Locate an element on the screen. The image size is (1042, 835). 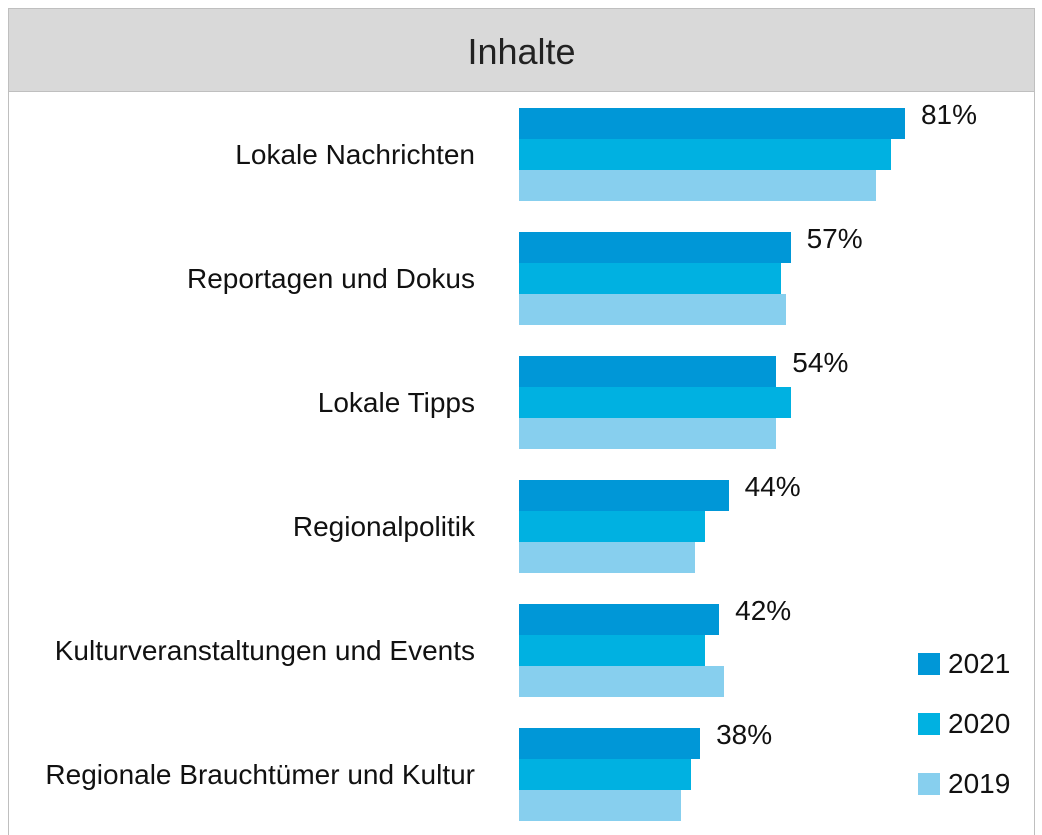
category-label: Lokale Tipps is located at coordinates (247, 403).